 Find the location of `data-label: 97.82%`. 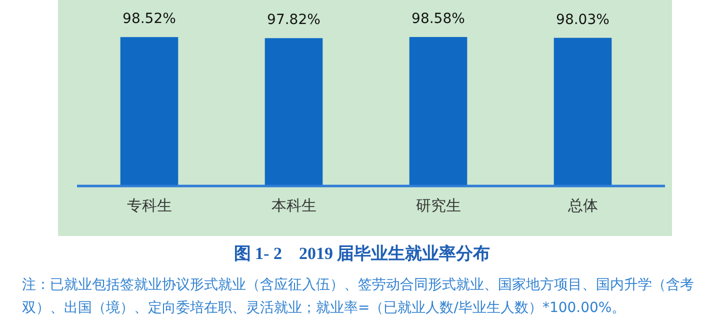

data-label: 97.82% is located at coordinates (293, 20).